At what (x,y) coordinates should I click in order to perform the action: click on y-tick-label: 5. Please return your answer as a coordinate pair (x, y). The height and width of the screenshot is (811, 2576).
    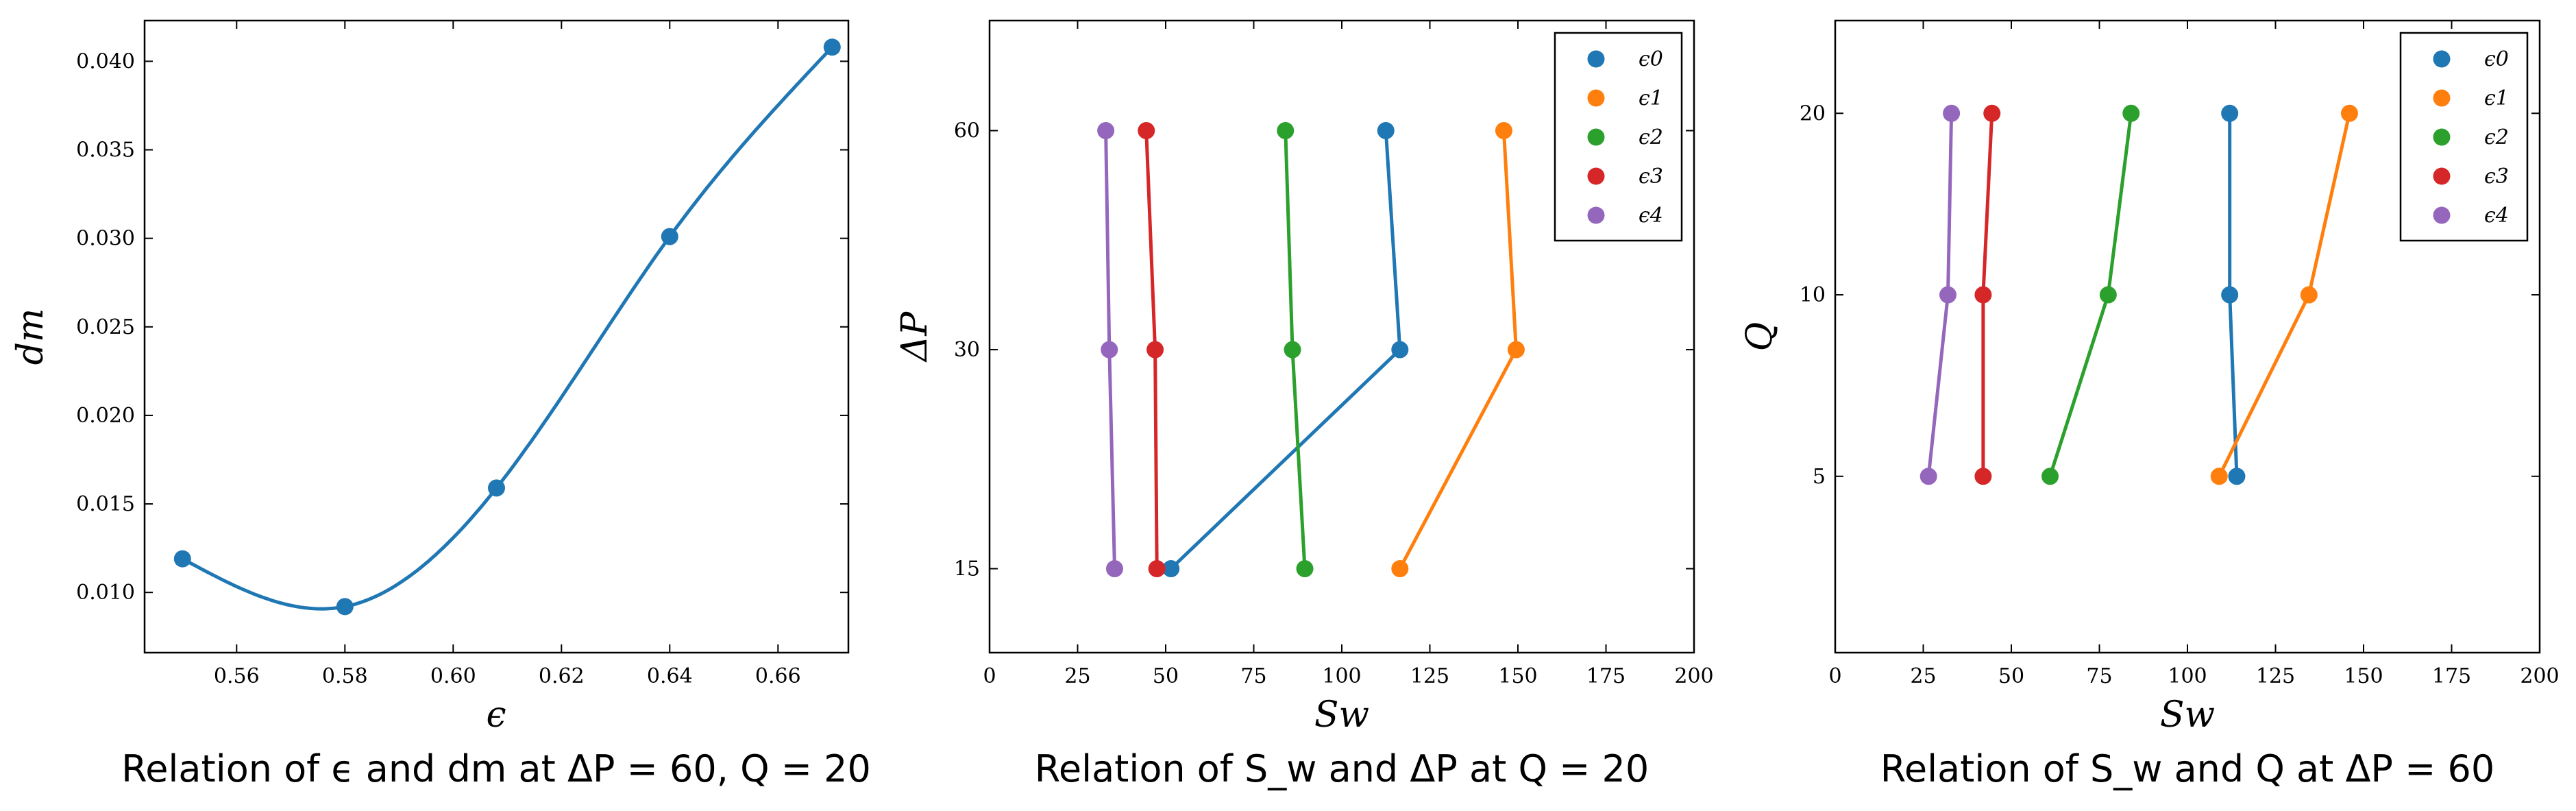
    Looking at the image, I should click on (1820, 477).